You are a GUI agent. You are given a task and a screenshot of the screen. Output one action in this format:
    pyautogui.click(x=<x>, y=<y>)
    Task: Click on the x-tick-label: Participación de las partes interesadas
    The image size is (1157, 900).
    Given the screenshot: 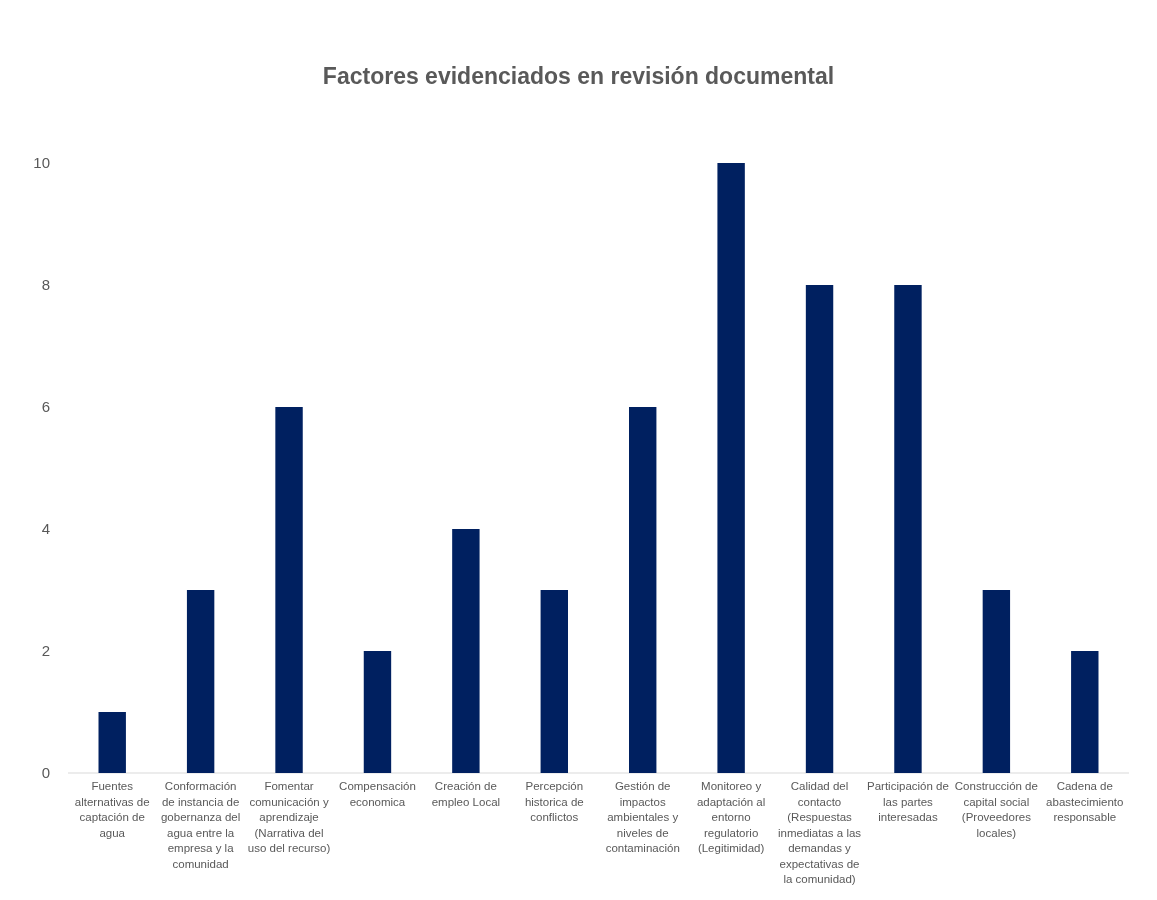 What is the action you would take?
    pyautogui.click(x=908, y=801)
    